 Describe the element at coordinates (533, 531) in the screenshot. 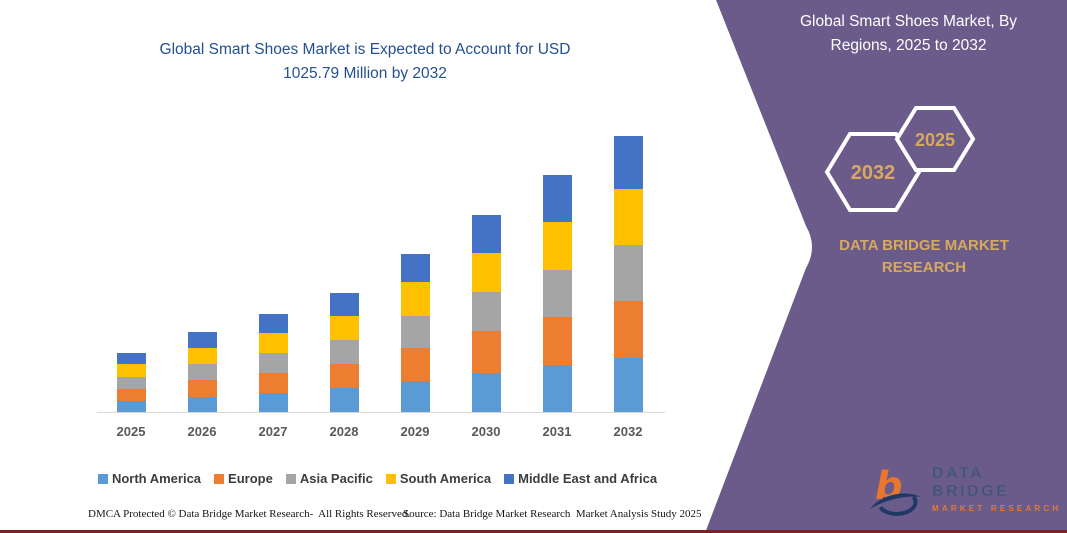

I see `bottom-accent-line` at that location.